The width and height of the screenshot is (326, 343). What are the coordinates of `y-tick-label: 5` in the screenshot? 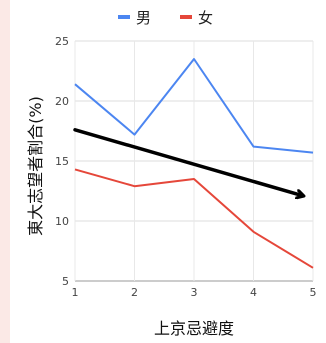 It's located at (65, 281).